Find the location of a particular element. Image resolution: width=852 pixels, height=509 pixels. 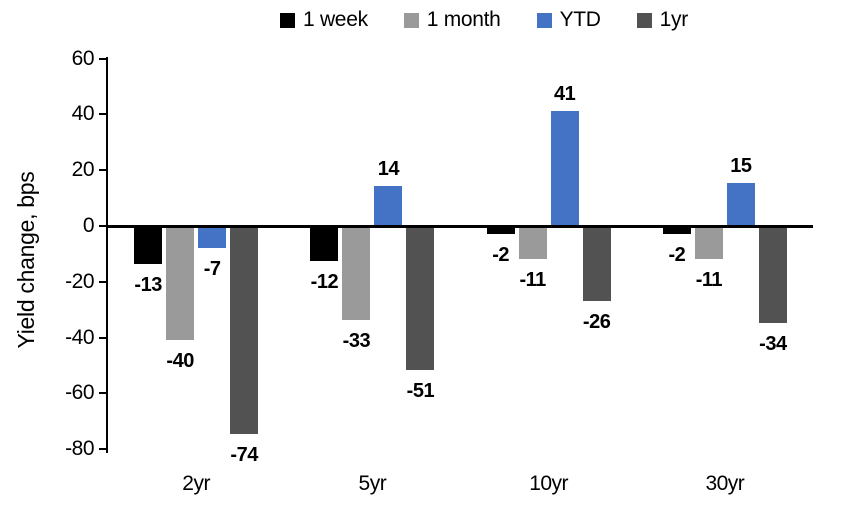

bar-1-month-5yr is located at coordinates (356, 274).